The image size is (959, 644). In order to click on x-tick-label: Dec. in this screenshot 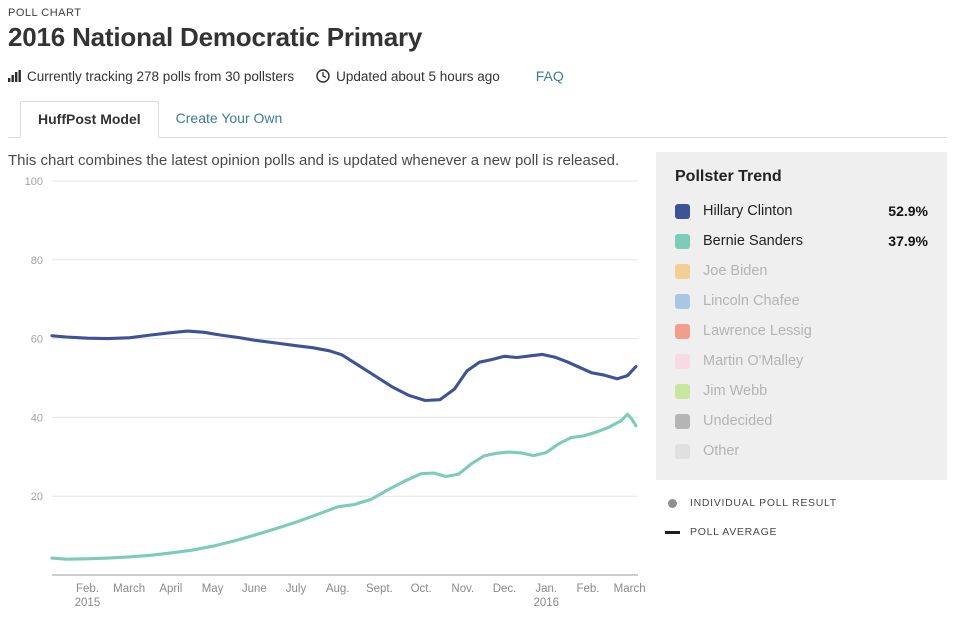, I will do `click(505, 589)`.